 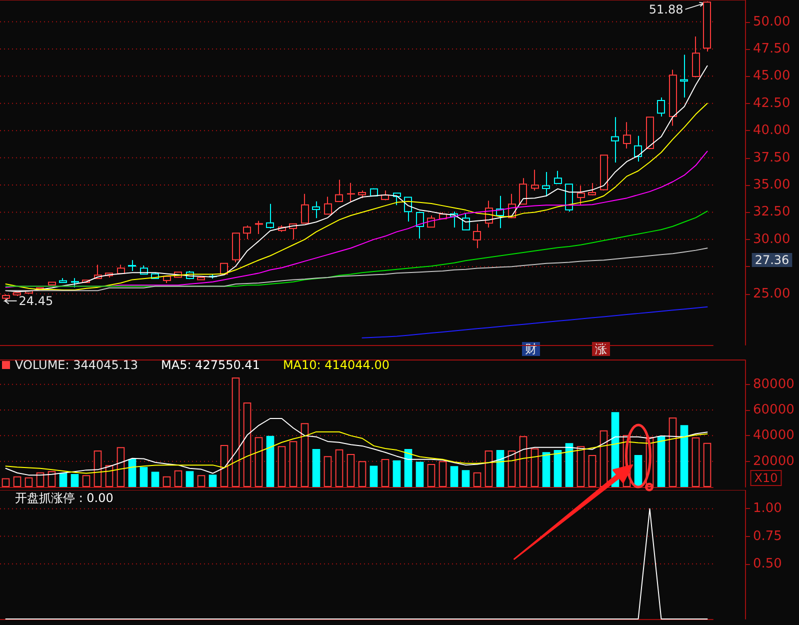 I want to click on y-tick-label: 30.00, so click(x=771, y=239).